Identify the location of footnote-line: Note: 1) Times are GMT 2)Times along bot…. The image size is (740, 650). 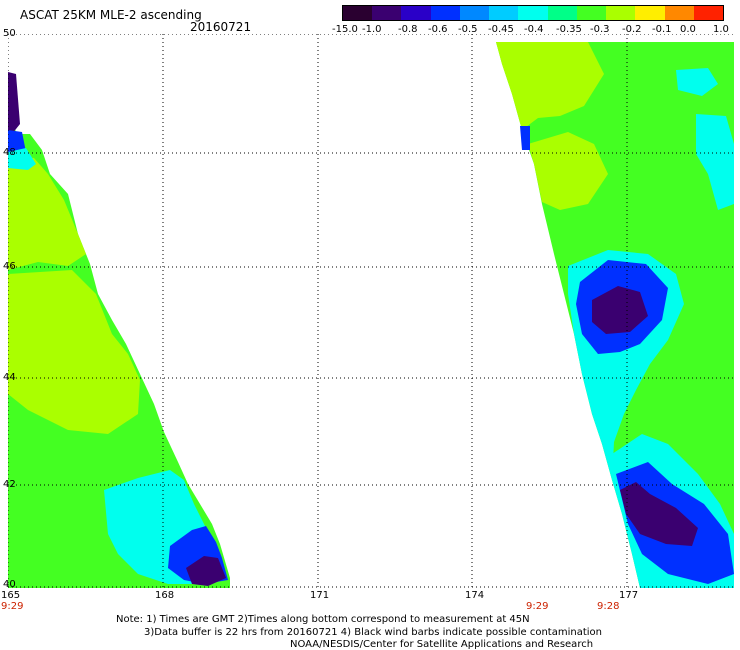
(323, 619).